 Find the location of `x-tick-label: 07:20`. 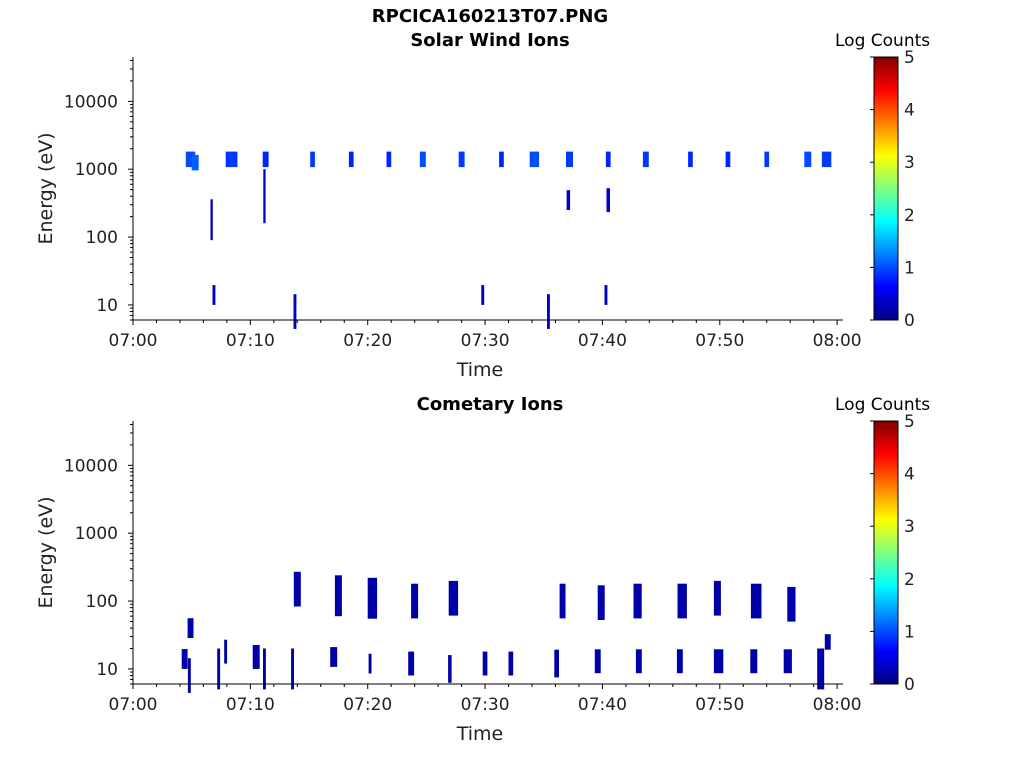

x-tick-label: 07:20 is located at coordinates (367, 705).